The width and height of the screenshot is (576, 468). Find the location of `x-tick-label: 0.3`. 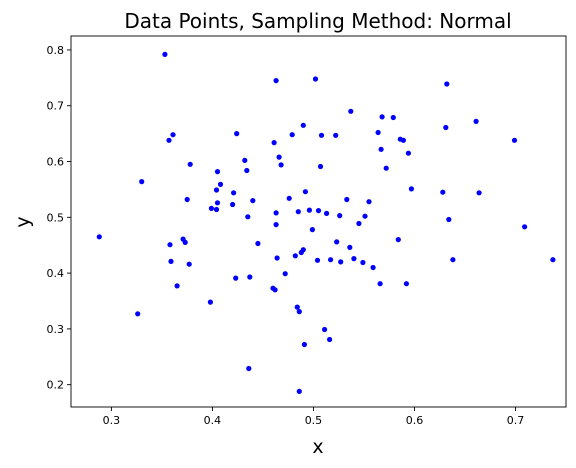

x-tick-label: 0.3 is located at coordinates (112, 420).